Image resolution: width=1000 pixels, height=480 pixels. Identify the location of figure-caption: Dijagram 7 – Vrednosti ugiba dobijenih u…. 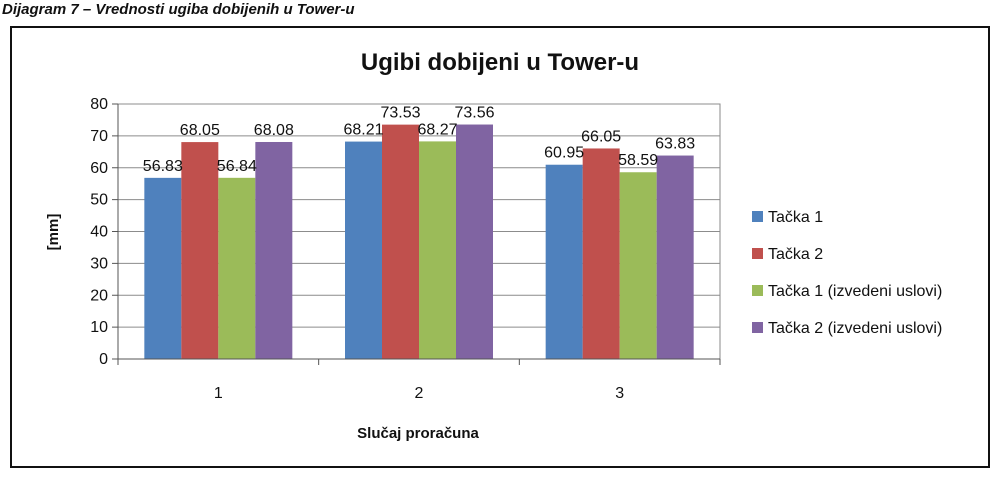
(178, 9).